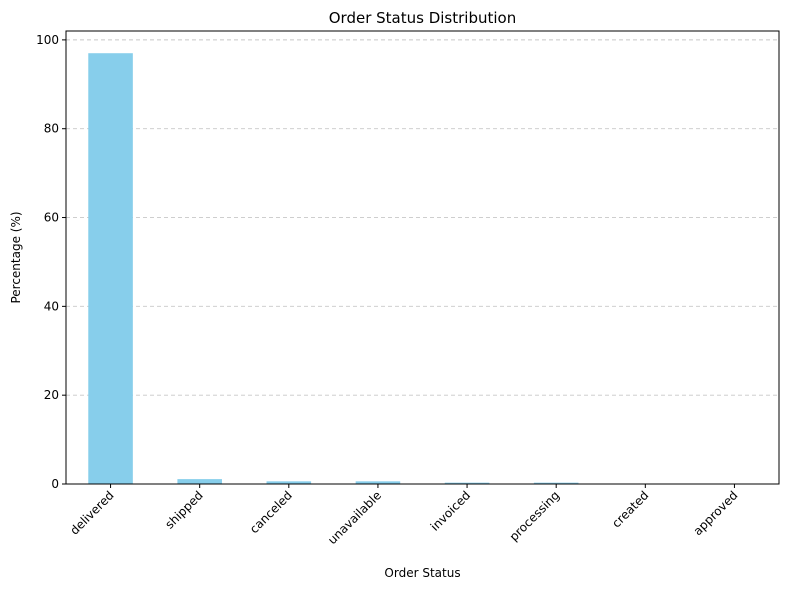  Describe the element at coordinates (354, 517) in the screenshot. I see `x-tick-label: unavailable` at that location.